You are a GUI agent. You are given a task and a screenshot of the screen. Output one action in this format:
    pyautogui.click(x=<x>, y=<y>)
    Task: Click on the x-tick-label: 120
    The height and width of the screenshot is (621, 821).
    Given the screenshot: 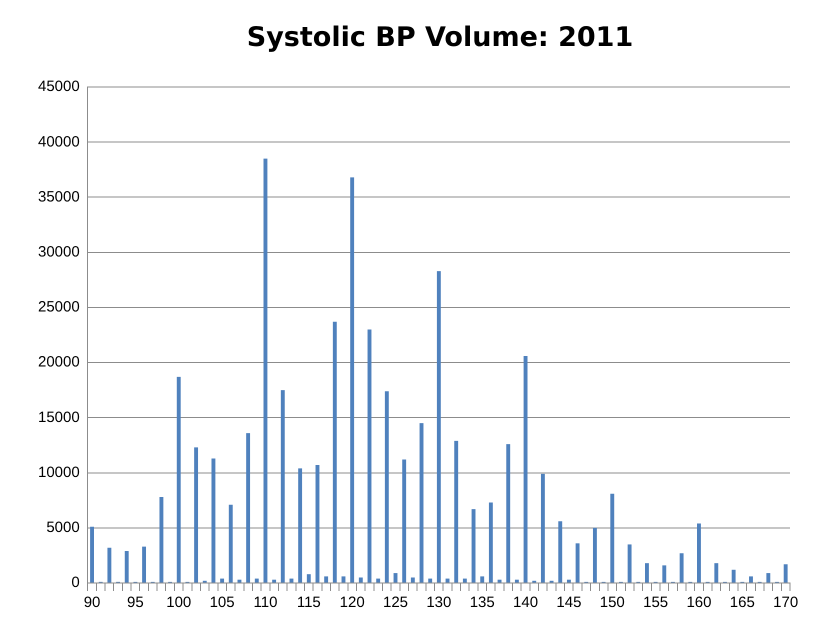 What is the action you would take?
    pyautogui.click(x=352, y=603)
    